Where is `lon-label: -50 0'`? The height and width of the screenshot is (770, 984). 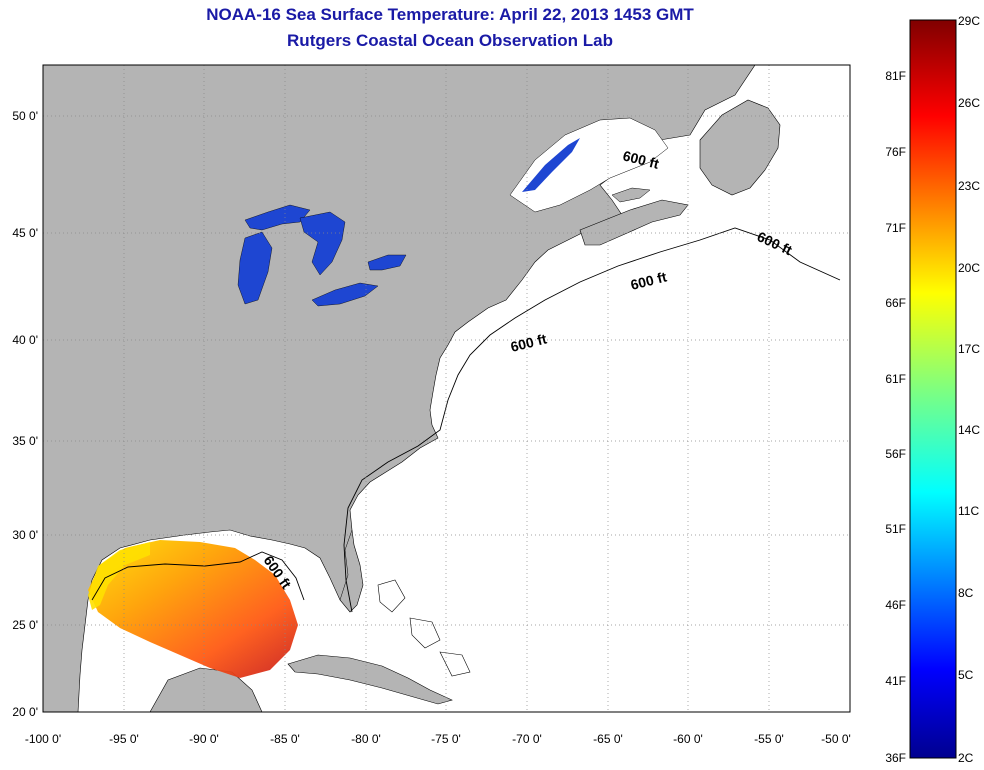 lon-label: -50 0' is located at coordinates (836, 739).